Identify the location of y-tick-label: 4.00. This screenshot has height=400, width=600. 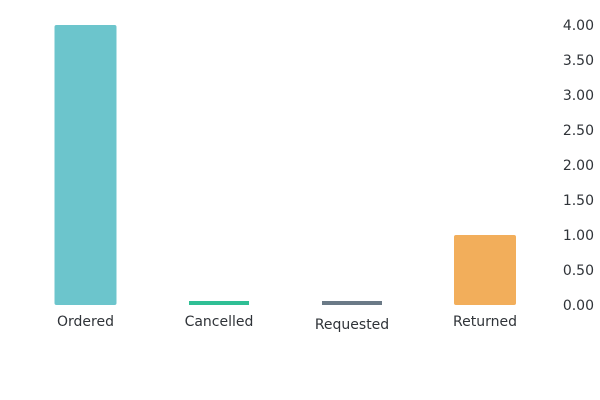
(578, 26).